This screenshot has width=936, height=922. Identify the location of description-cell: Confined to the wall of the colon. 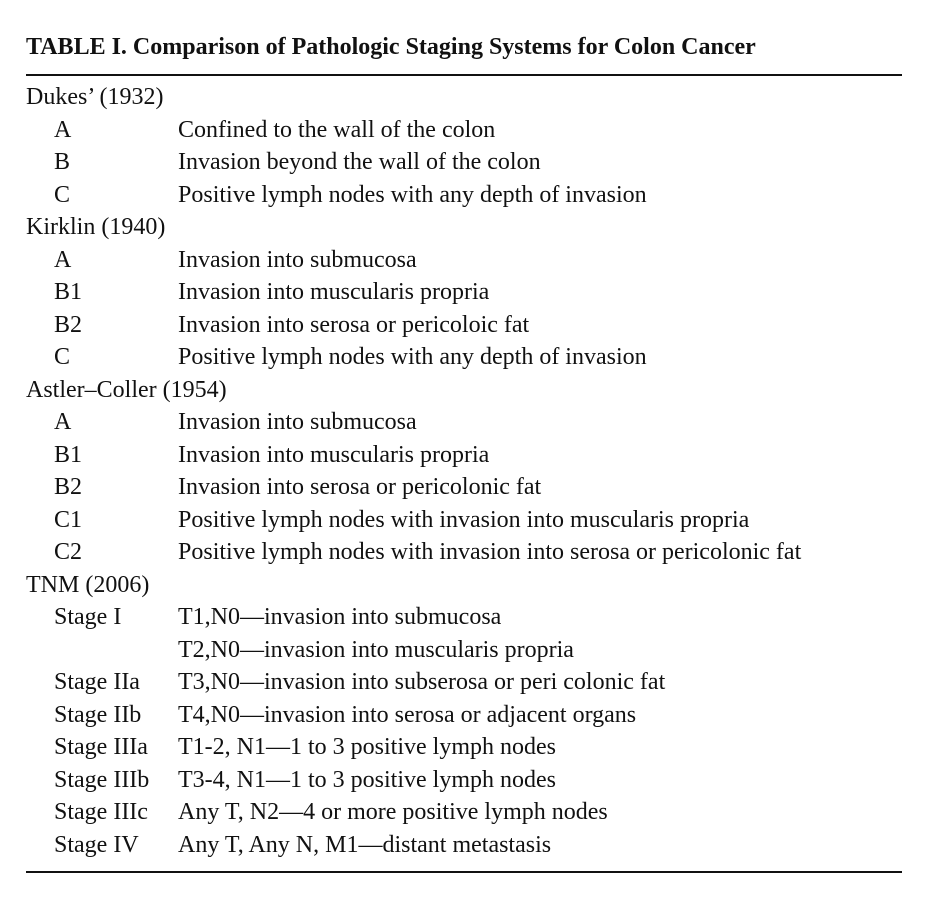
(337, 129).